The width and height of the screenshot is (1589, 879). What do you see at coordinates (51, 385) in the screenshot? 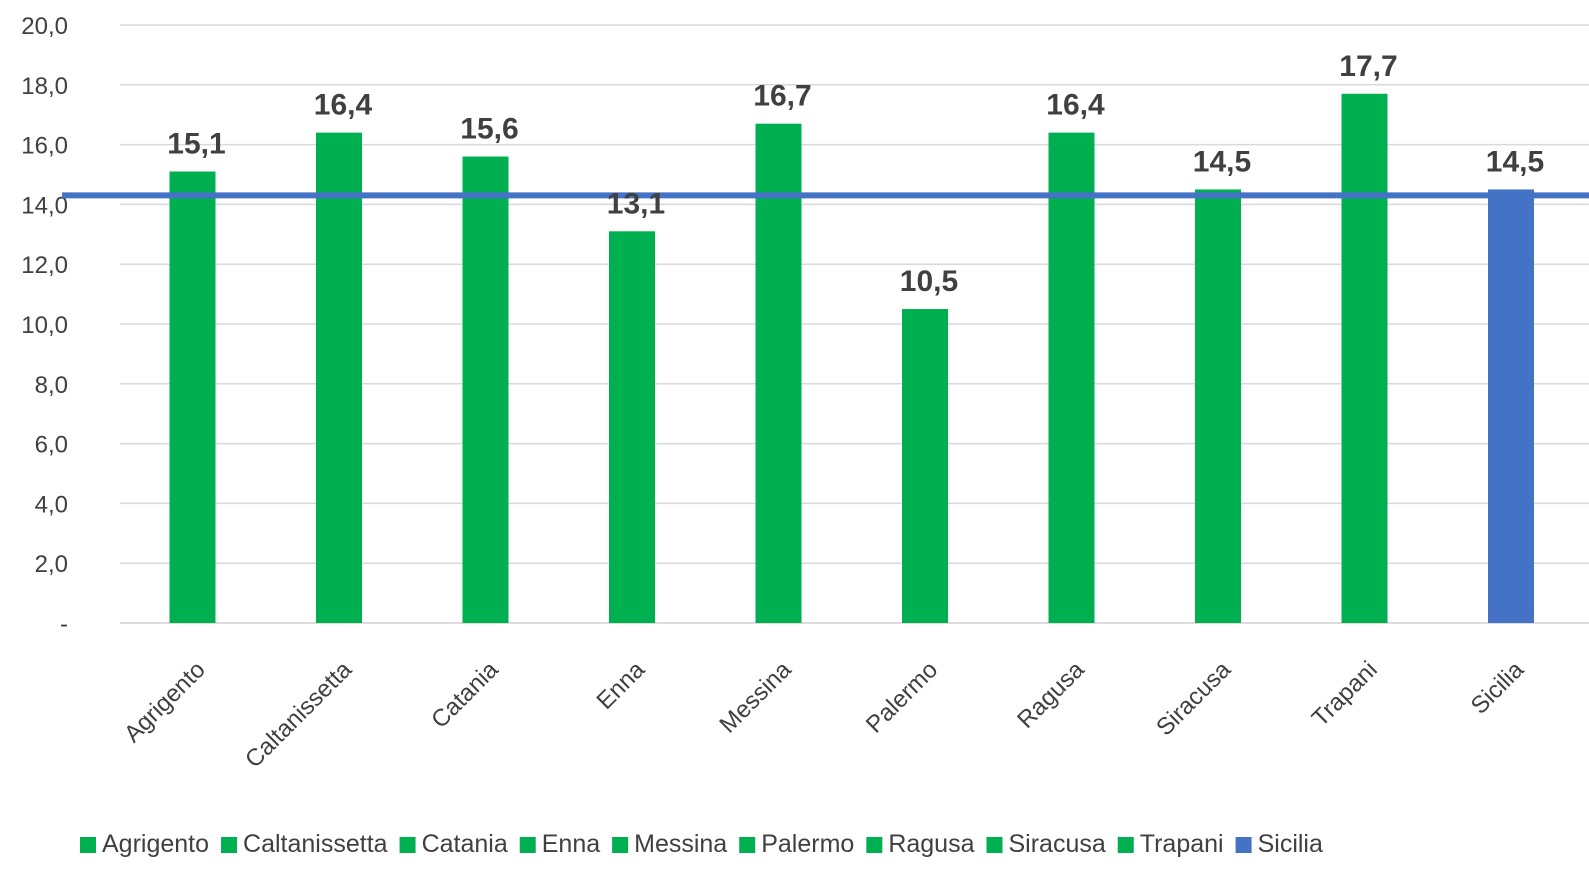
I see `y-tick-label: 8,0` at bounding box center [51, 385].